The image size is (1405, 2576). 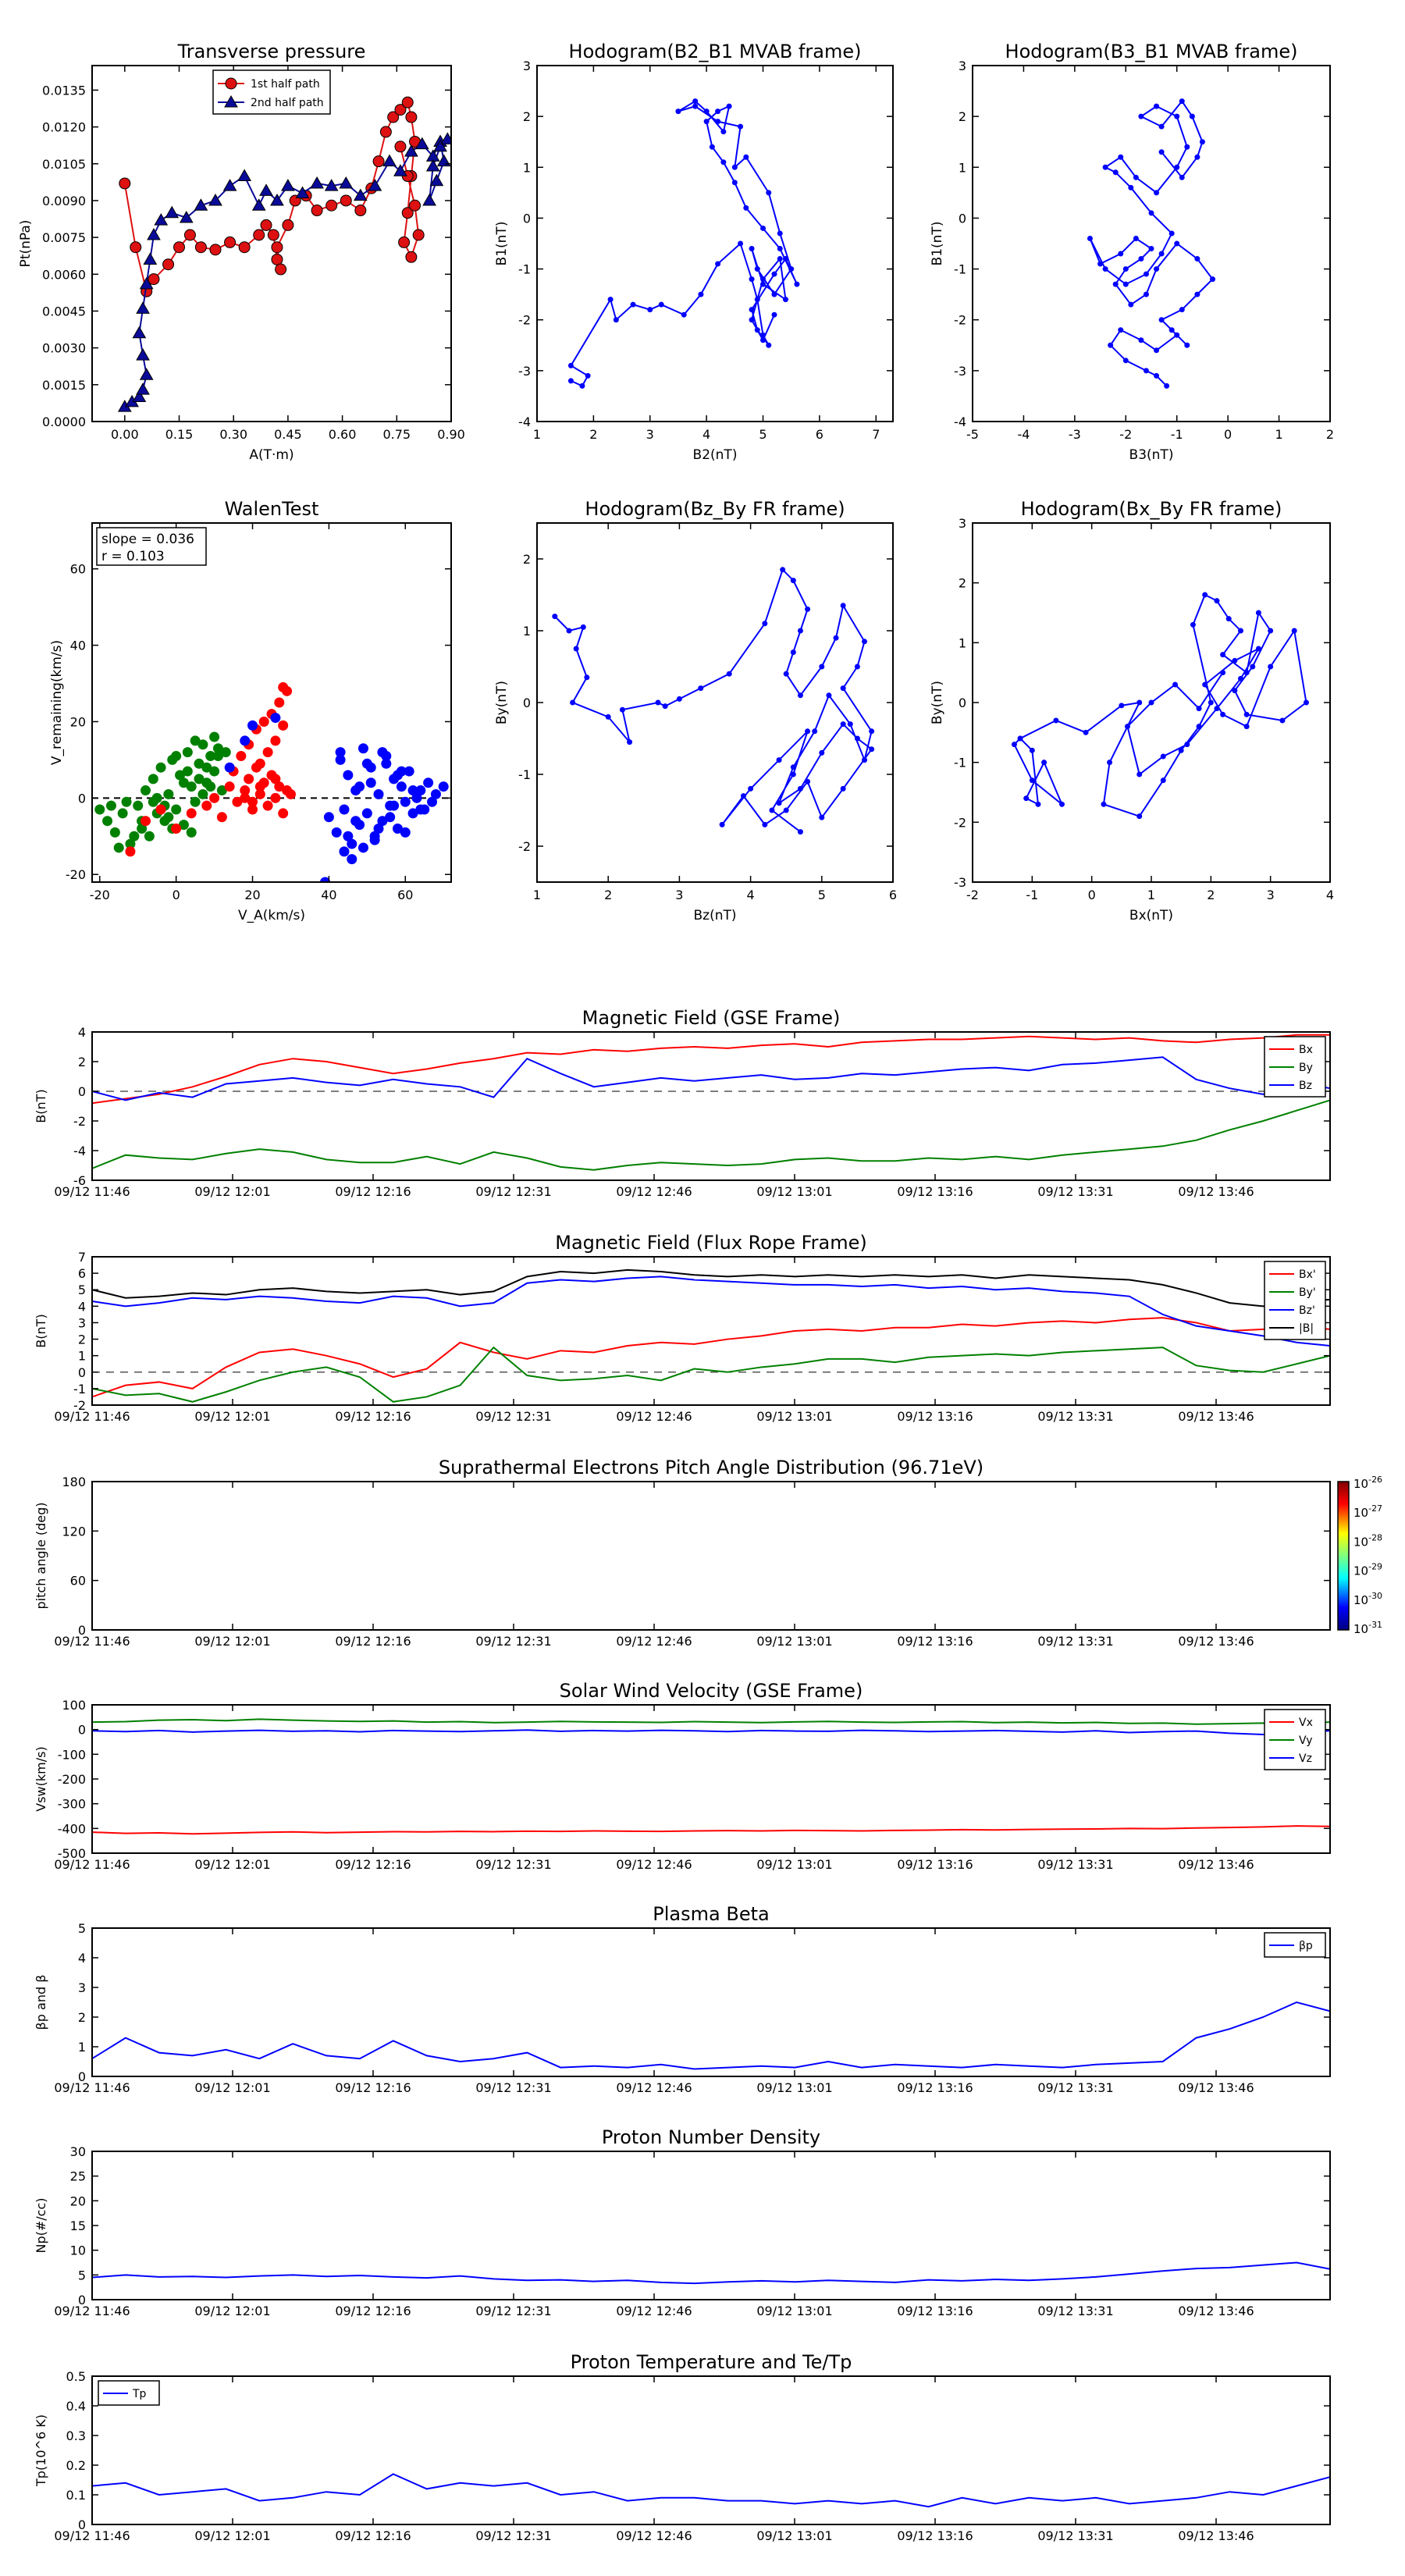 I want to click on mag-gse-xtick-label-0: 09/12 11:46, so click(x=92, y=1191).